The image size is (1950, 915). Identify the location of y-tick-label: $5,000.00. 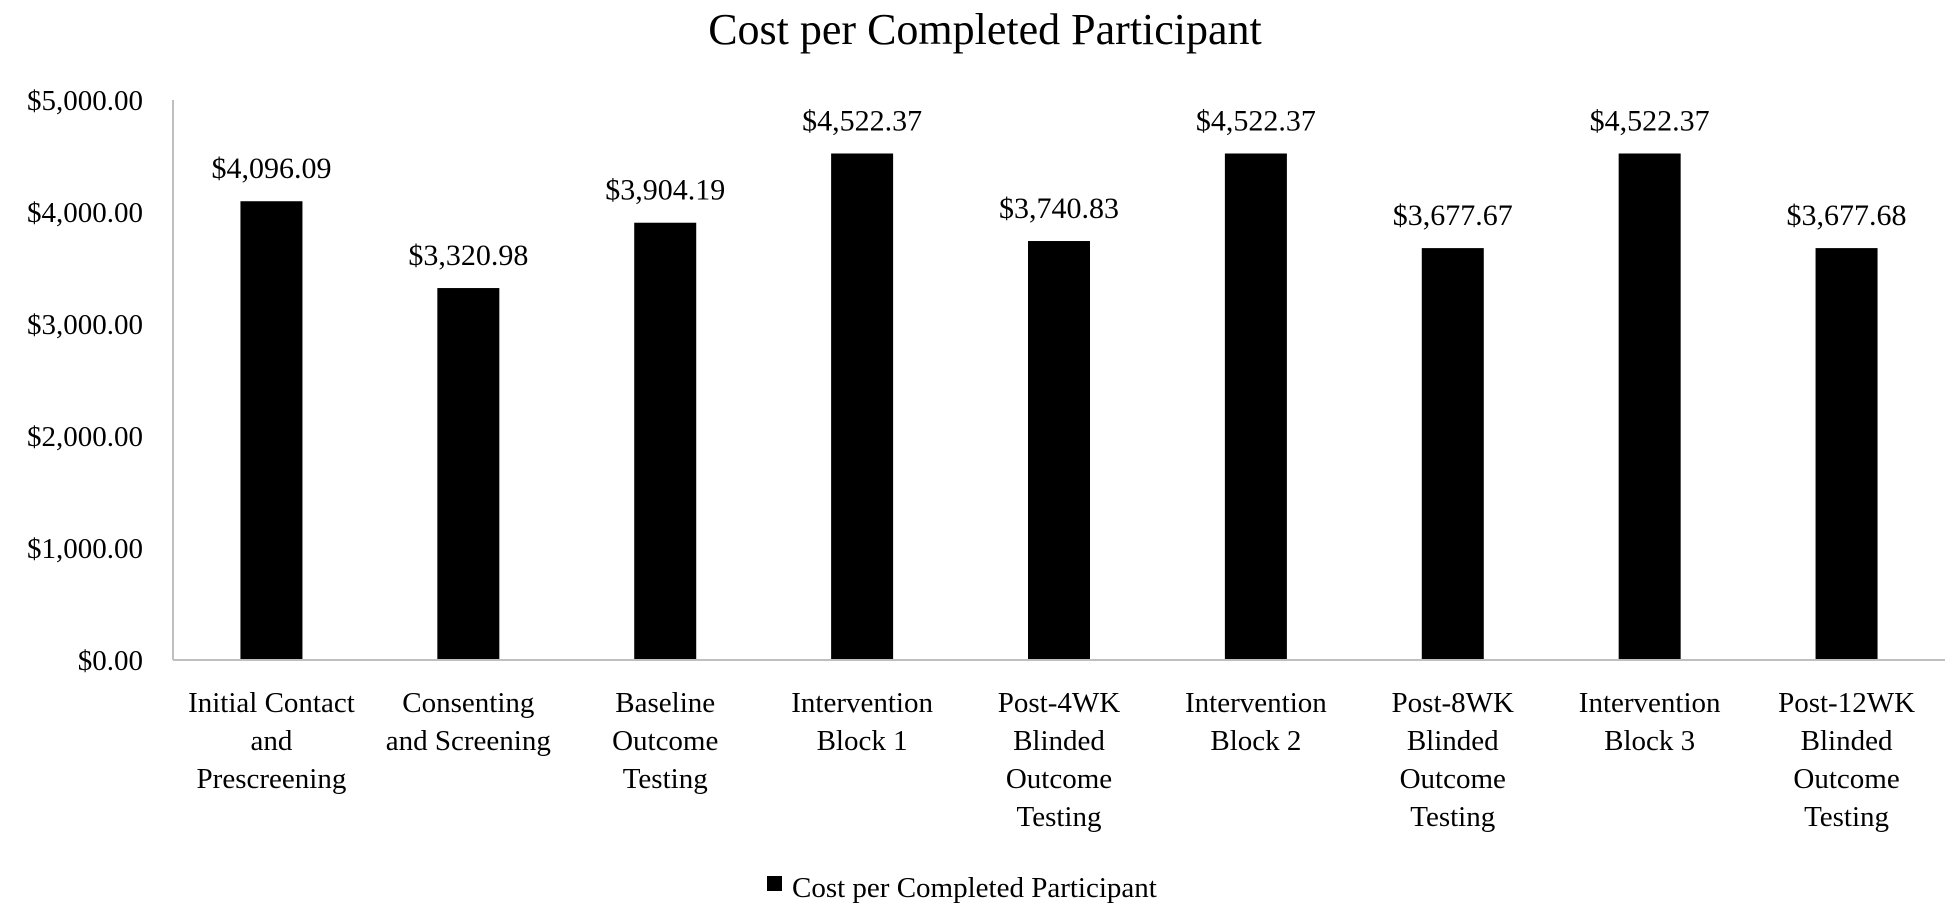
(85, 101).